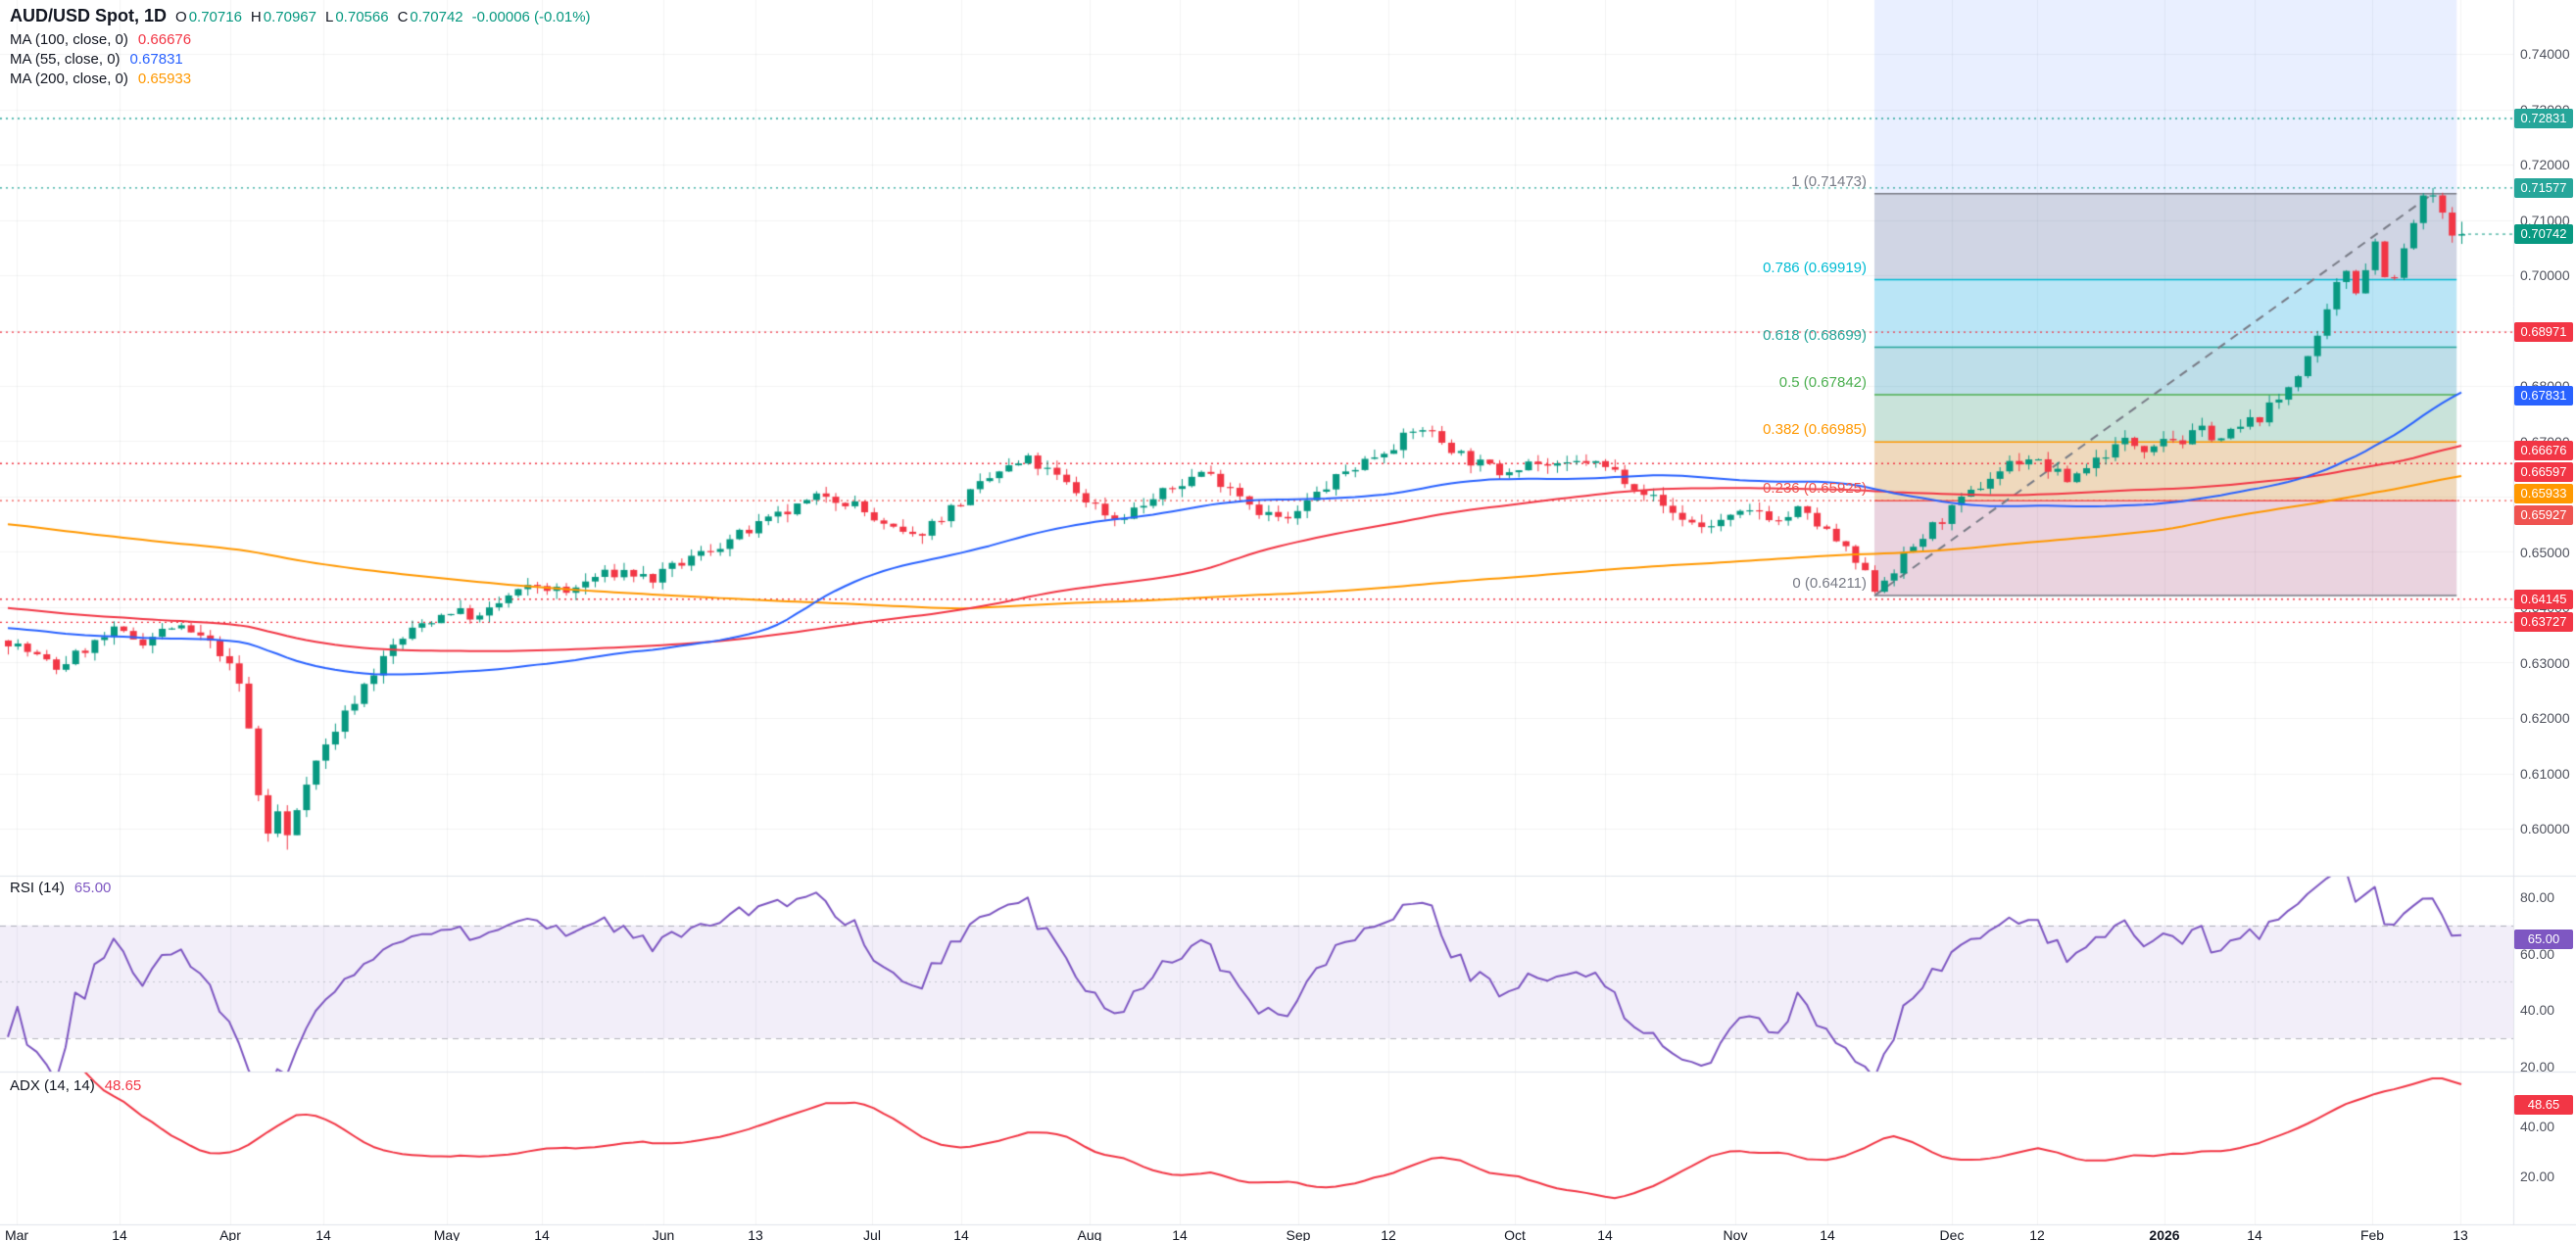 The image size is (2576, 1241). I want to click on ma-55-label: MA (55, close, 0), so click(65, 60).